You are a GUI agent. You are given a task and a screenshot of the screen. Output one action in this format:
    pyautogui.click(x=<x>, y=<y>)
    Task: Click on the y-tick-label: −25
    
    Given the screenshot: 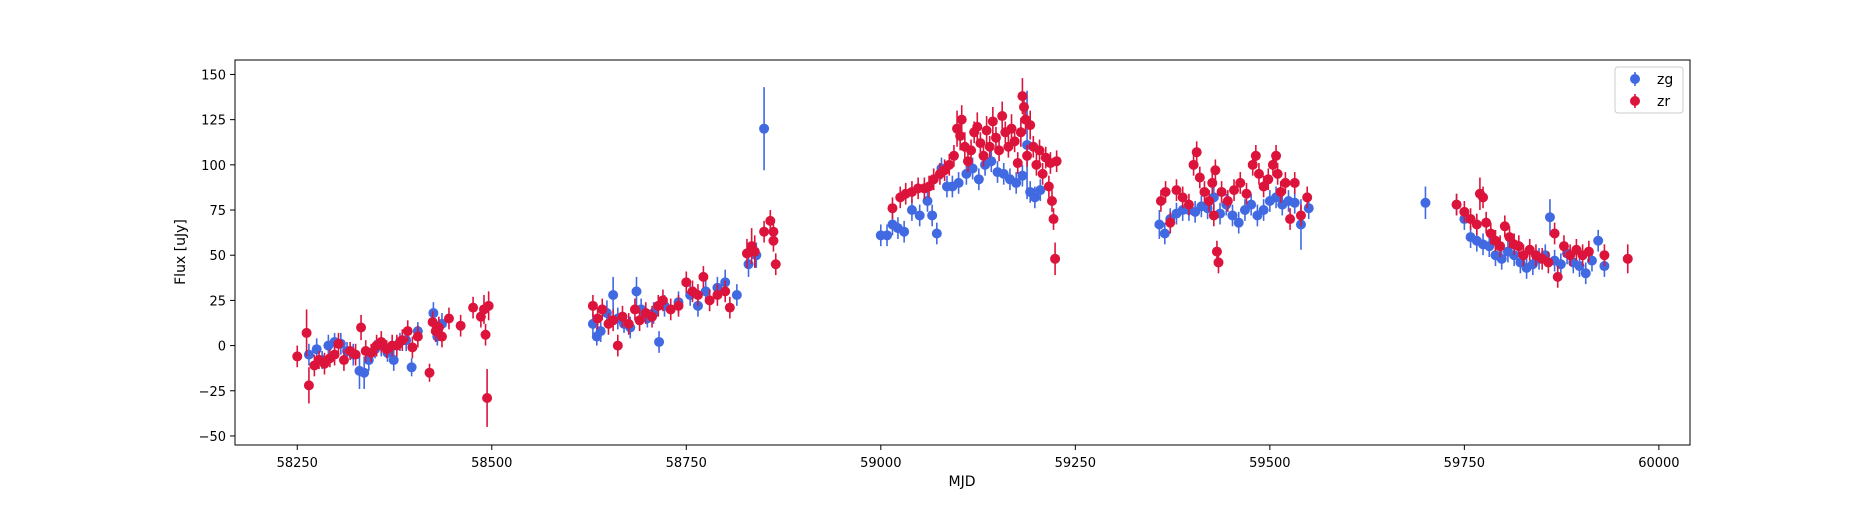 What is the action you would take?
    pyautogui.click(x=212, y=392)
    